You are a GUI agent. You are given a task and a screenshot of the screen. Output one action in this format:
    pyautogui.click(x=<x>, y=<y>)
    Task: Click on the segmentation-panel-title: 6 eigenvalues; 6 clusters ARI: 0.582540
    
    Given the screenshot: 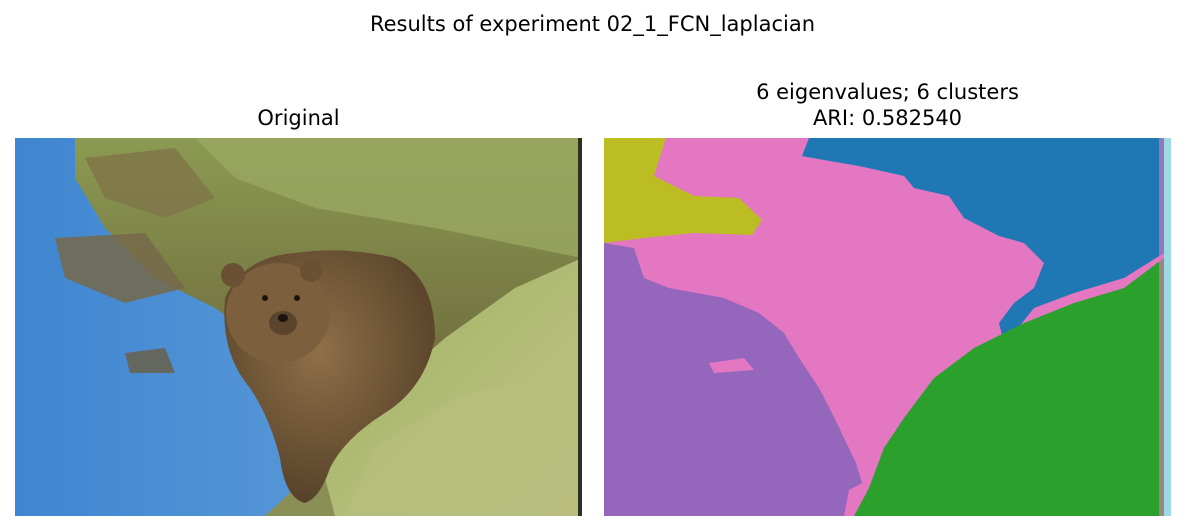 What is the action you would take?
    pyautogui.click(x=887, y=105)
    